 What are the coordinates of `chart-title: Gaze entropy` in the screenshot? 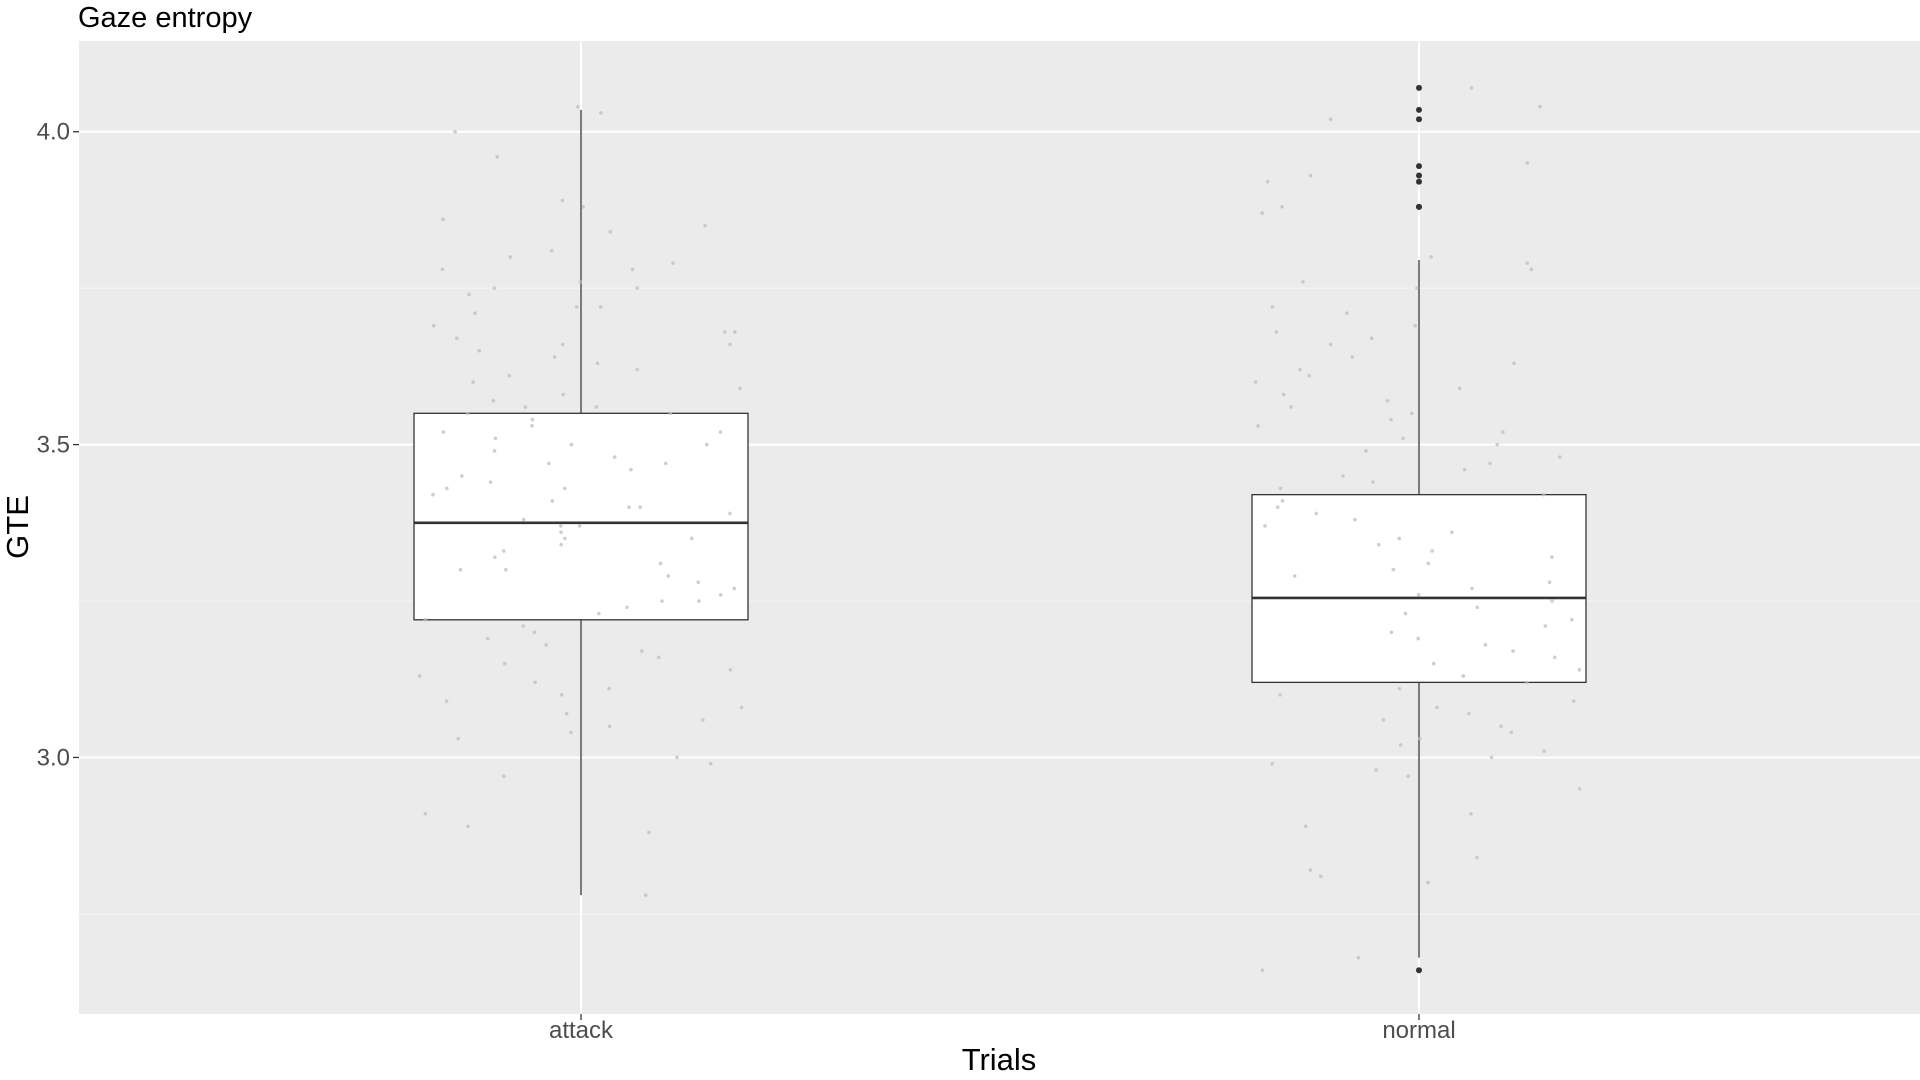 It's located at (165, 18).